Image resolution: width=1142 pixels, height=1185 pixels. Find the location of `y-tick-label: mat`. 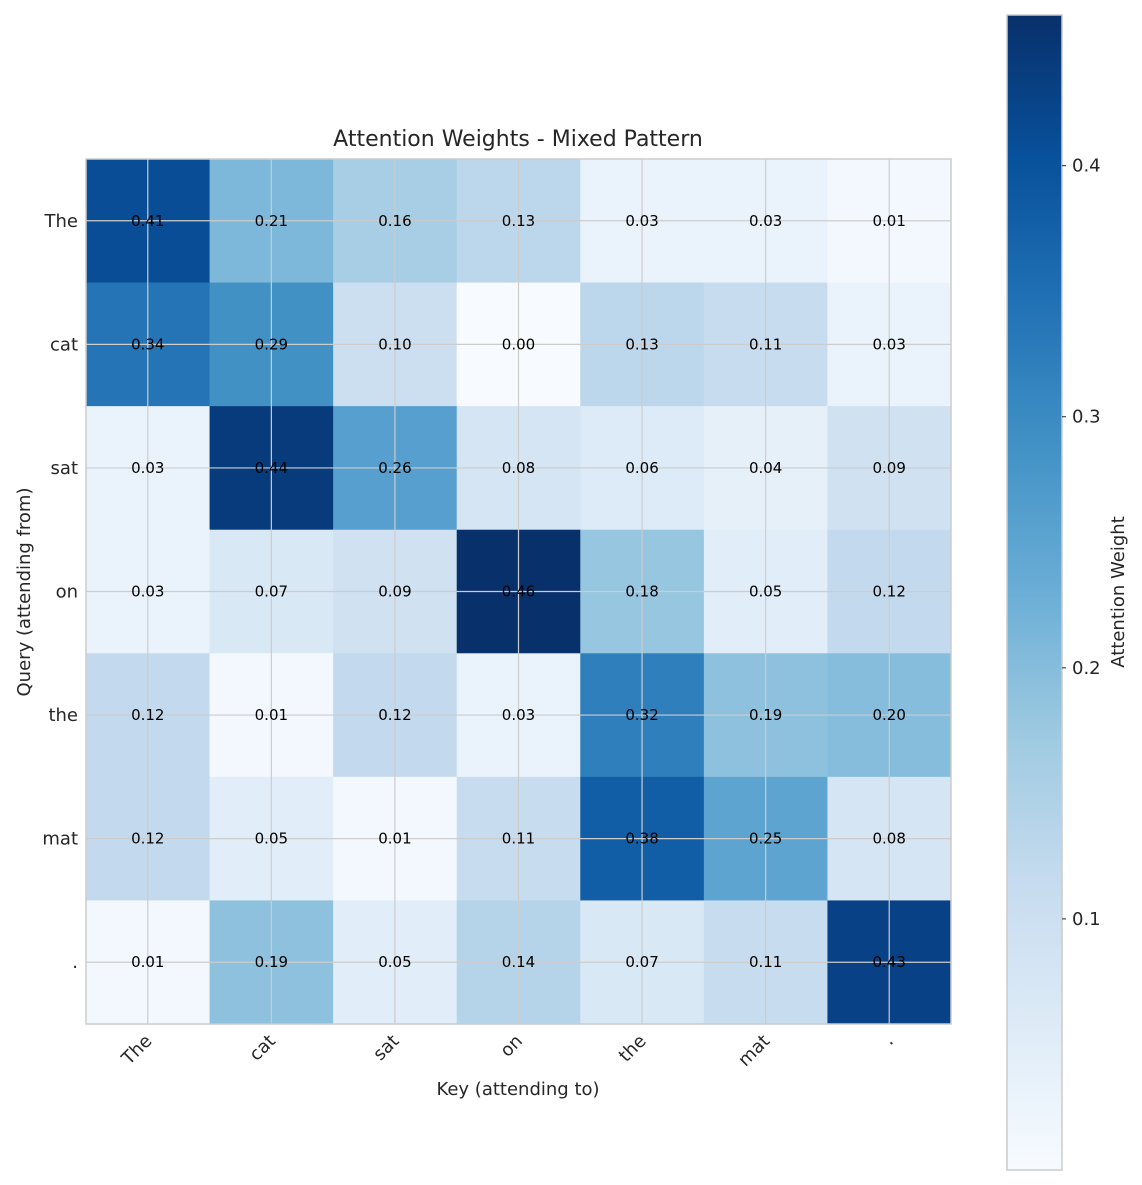

y-tick-label: mat is located at coordinates (60, 839).